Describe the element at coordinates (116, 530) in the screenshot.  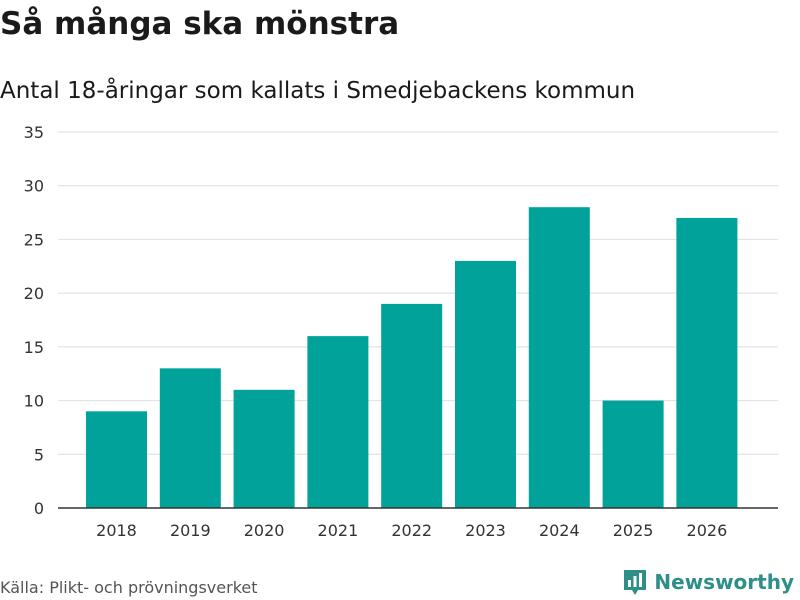
I see `x-tick-label: 2018` at that location.